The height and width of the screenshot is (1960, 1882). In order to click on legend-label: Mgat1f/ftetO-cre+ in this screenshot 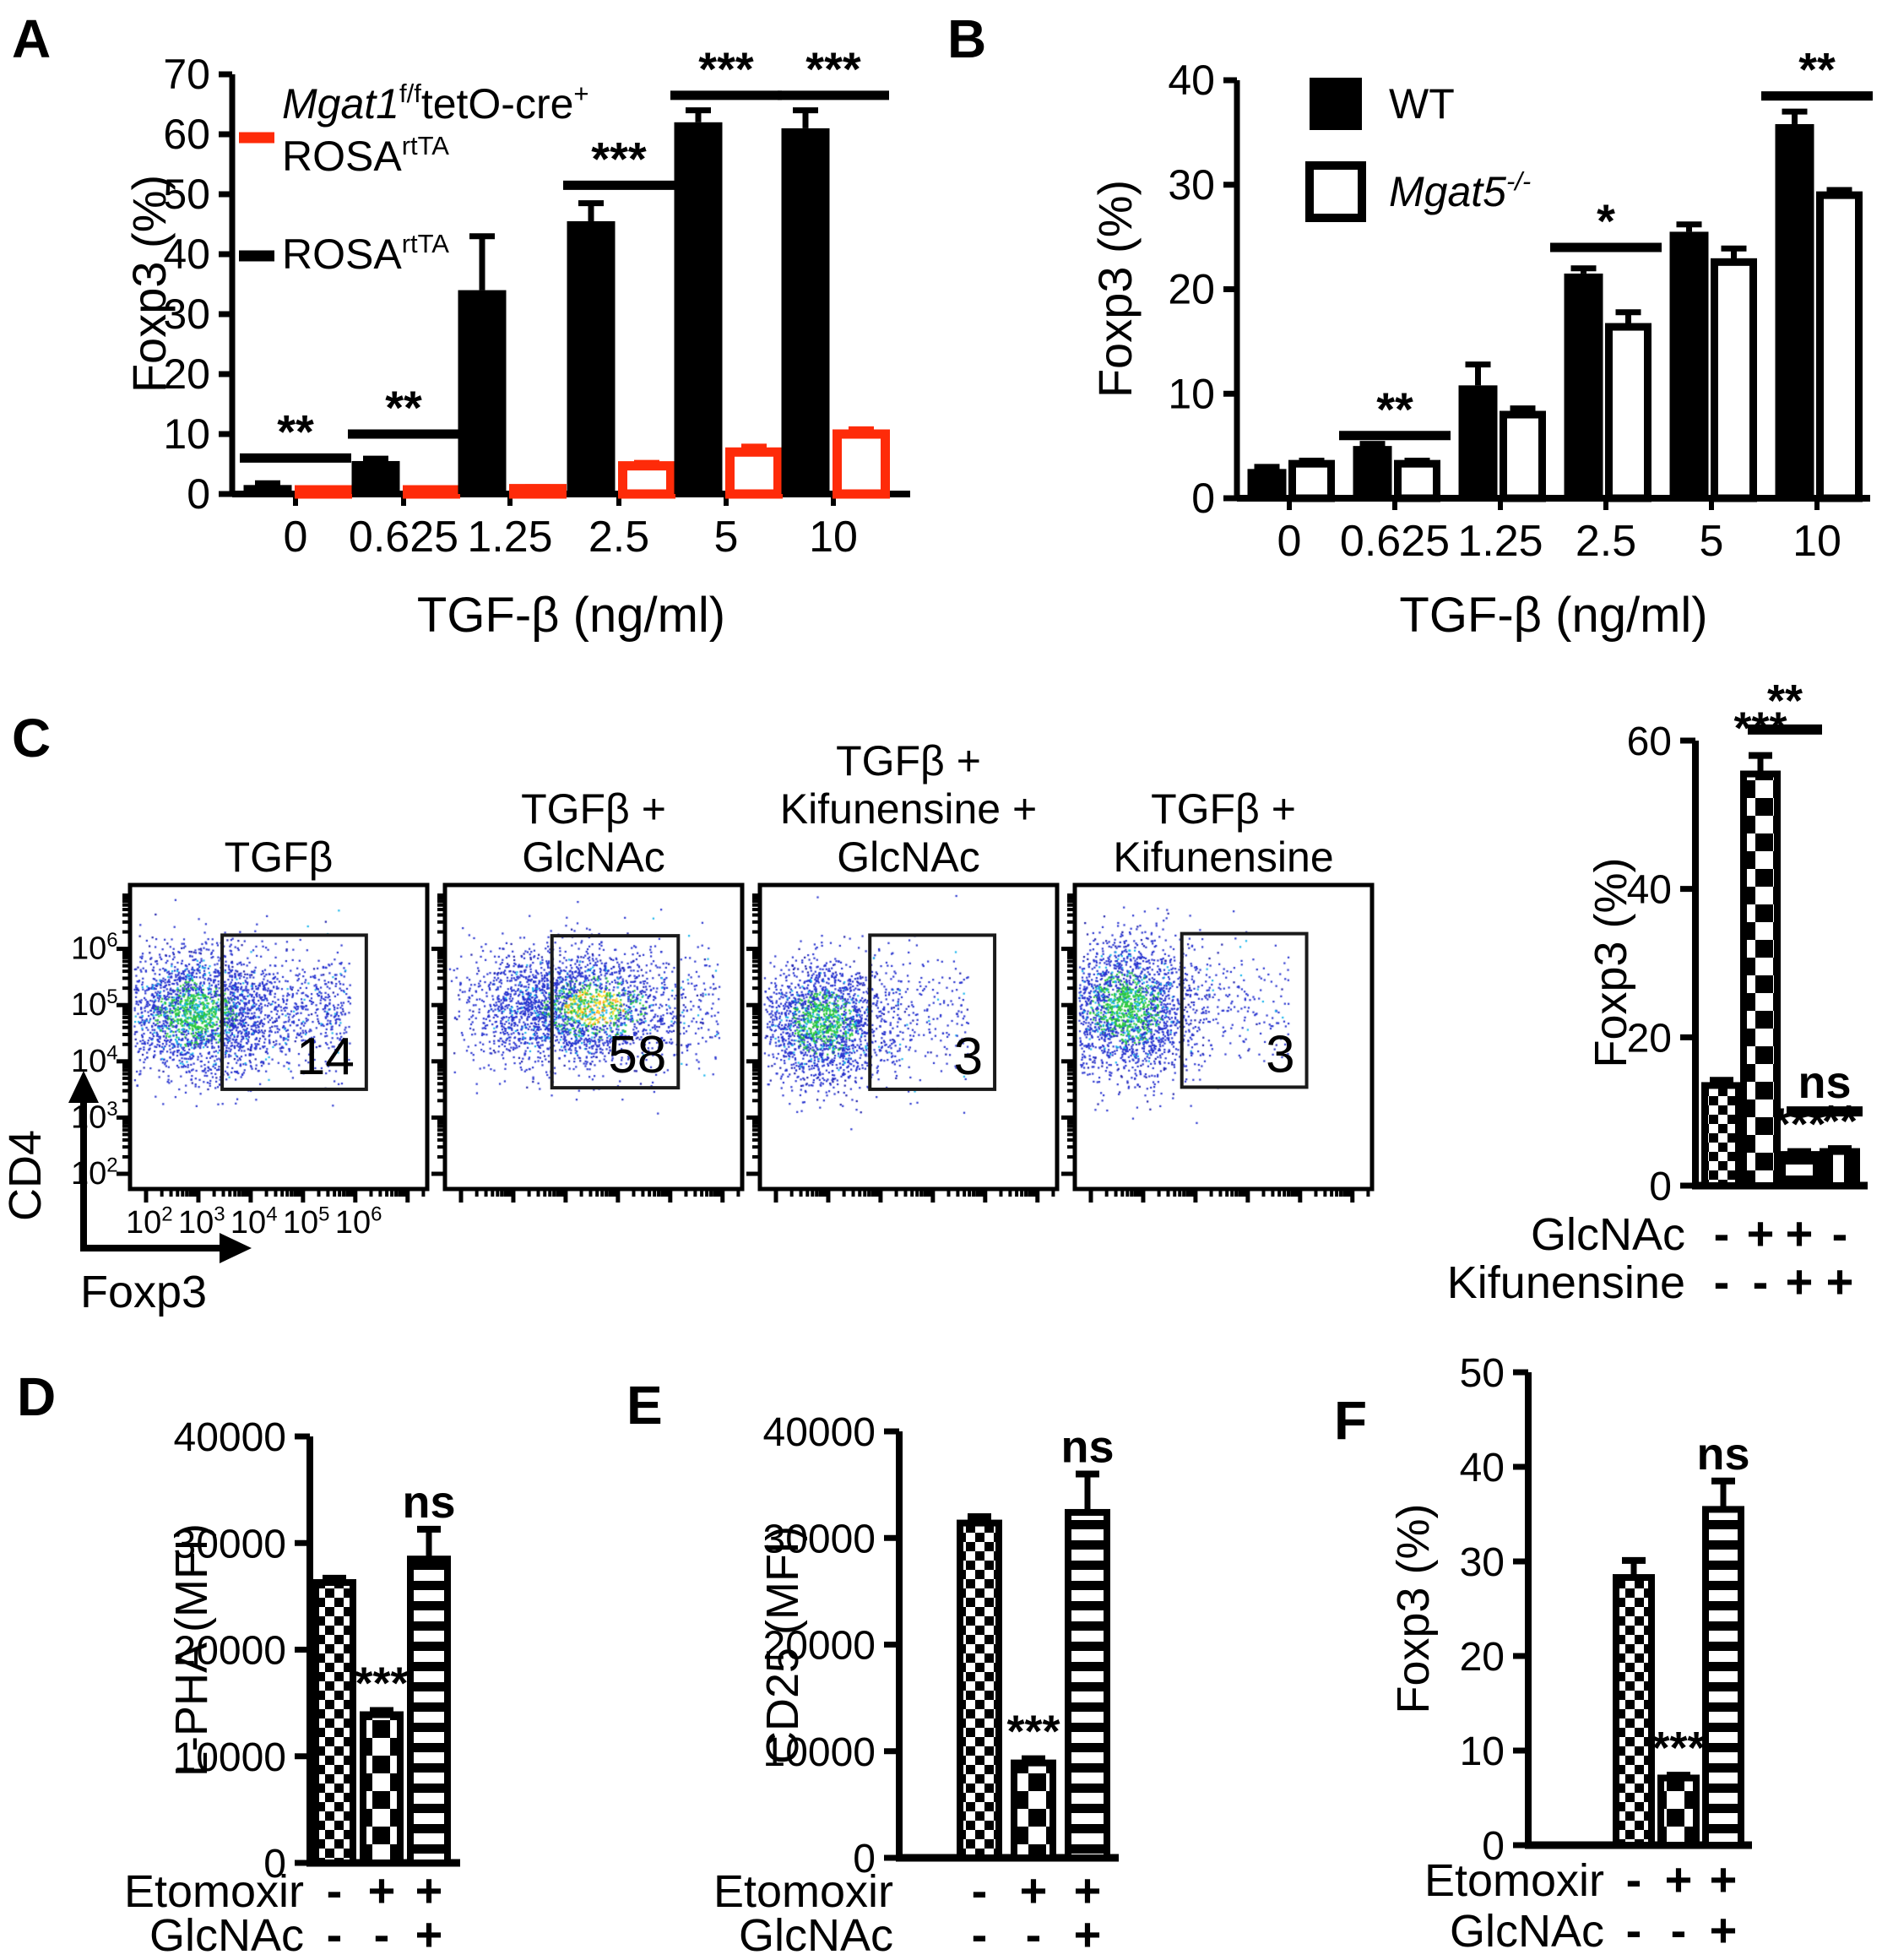, I will do `click(435, 104)`.